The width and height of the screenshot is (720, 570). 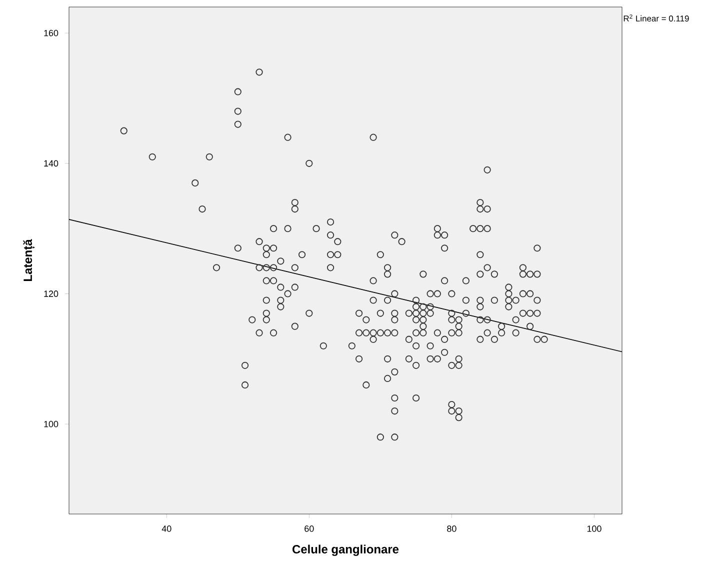 What do you see at coordinates (309, 529) in the screenshot?
I see `x-tick-label: 60` at bounding box center [309, 529].